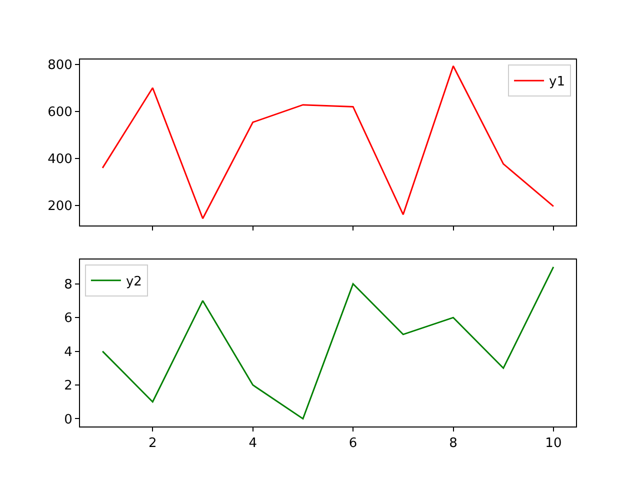 The height and width of the screenshot is (480, 640). I want to click on x-tick-label: 4, so click(252, 443).